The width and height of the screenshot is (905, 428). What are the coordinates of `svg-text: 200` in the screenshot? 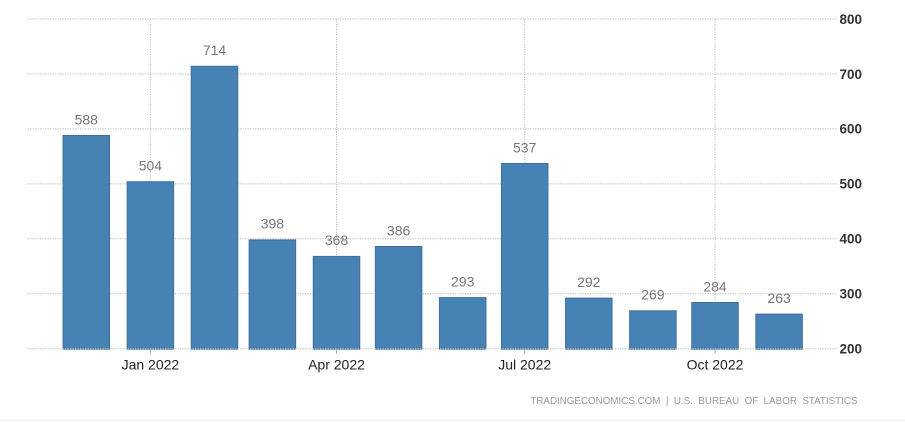 It's located at (851, 349).